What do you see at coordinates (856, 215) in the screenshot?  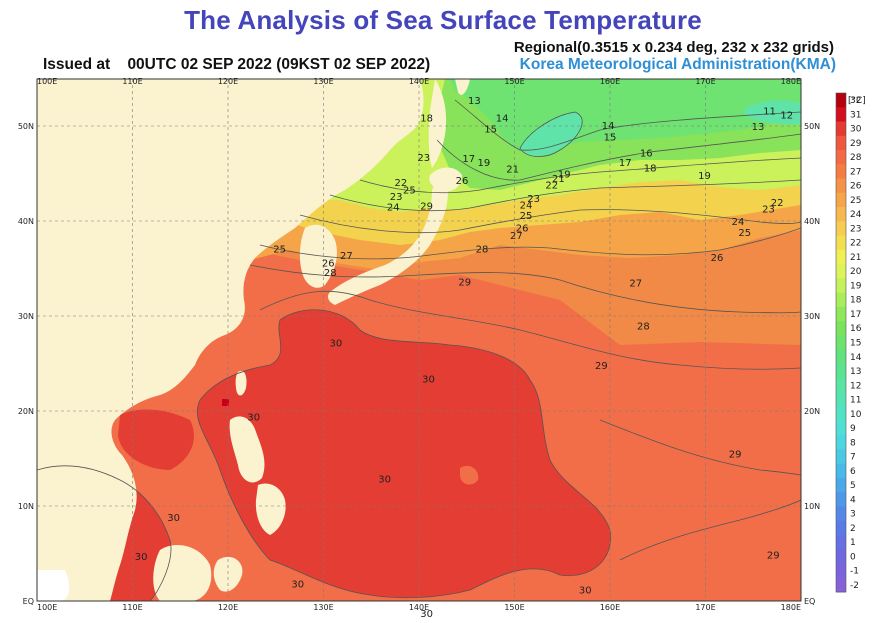 I see `colorbar-label: 24` at bounding box center [856, 215].